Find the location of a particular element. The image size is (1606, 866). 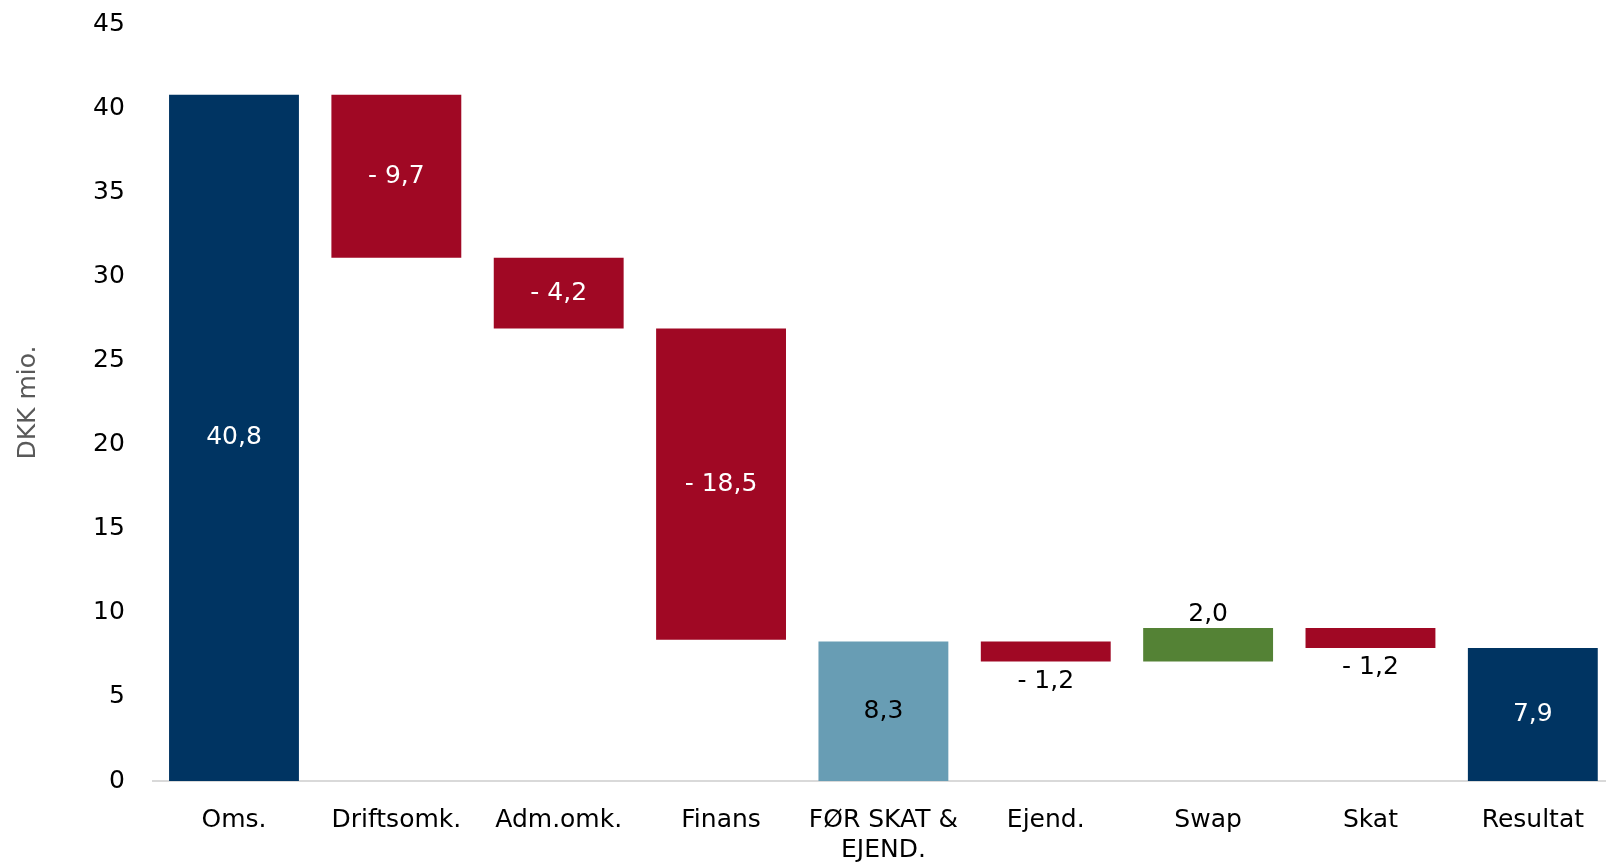

y-axis-title: DKK mio. is located at coordinates (26, 402).